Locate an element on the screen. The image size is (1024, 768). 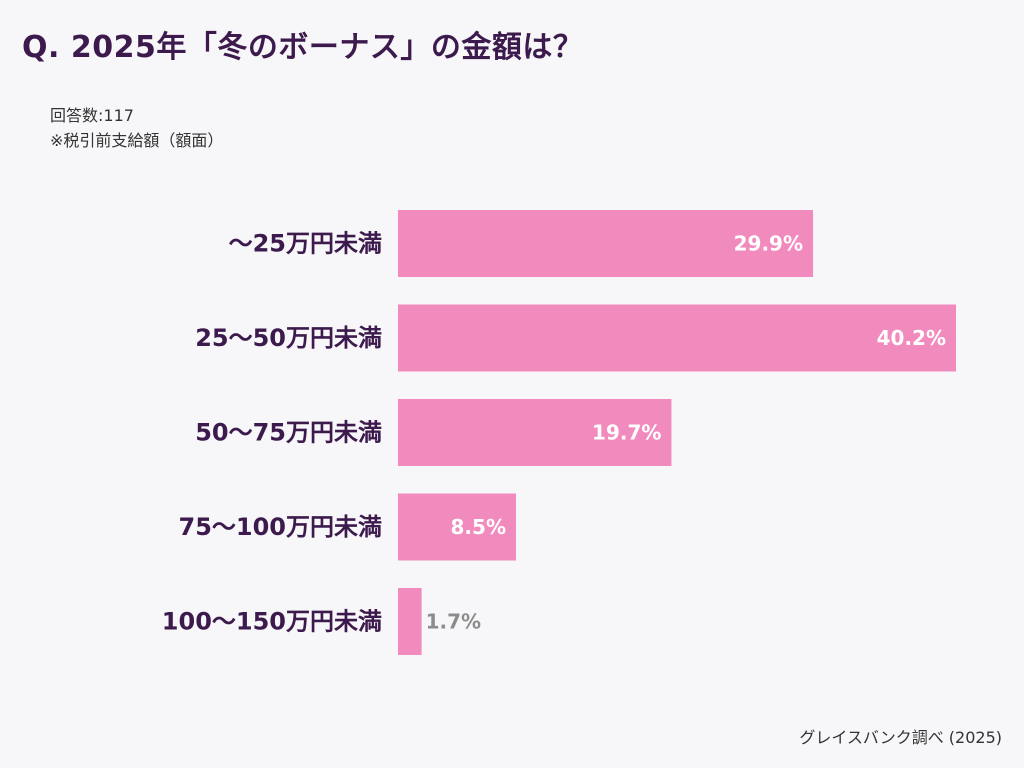
respondents-note: 回答数:117 is located at coordinates (92, 115).